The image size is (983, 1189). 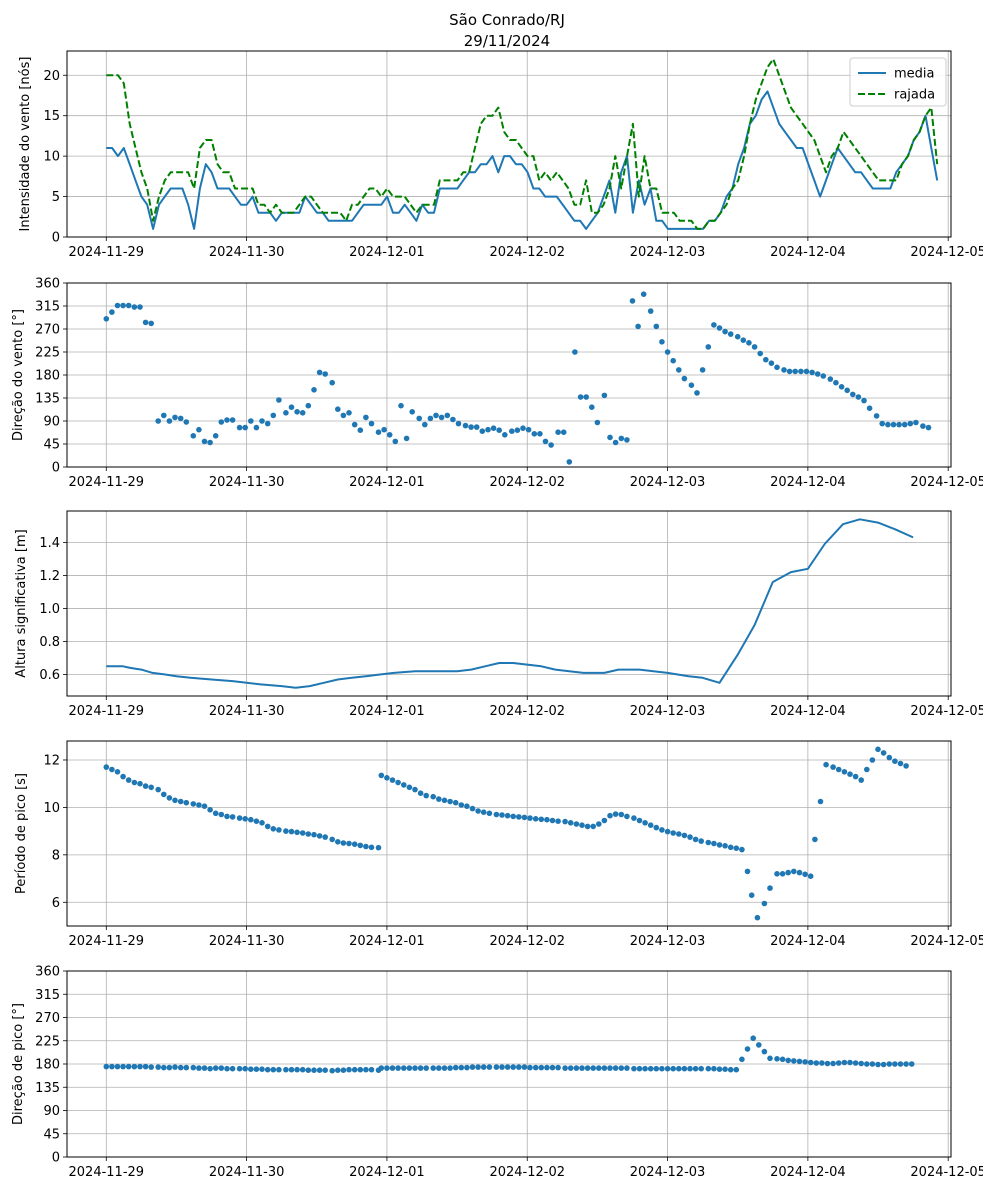 What do you see at coordinates (49, 609) in the screenshot?
I see `y-tick-label: 1.0` at bounding box center [49, 609].